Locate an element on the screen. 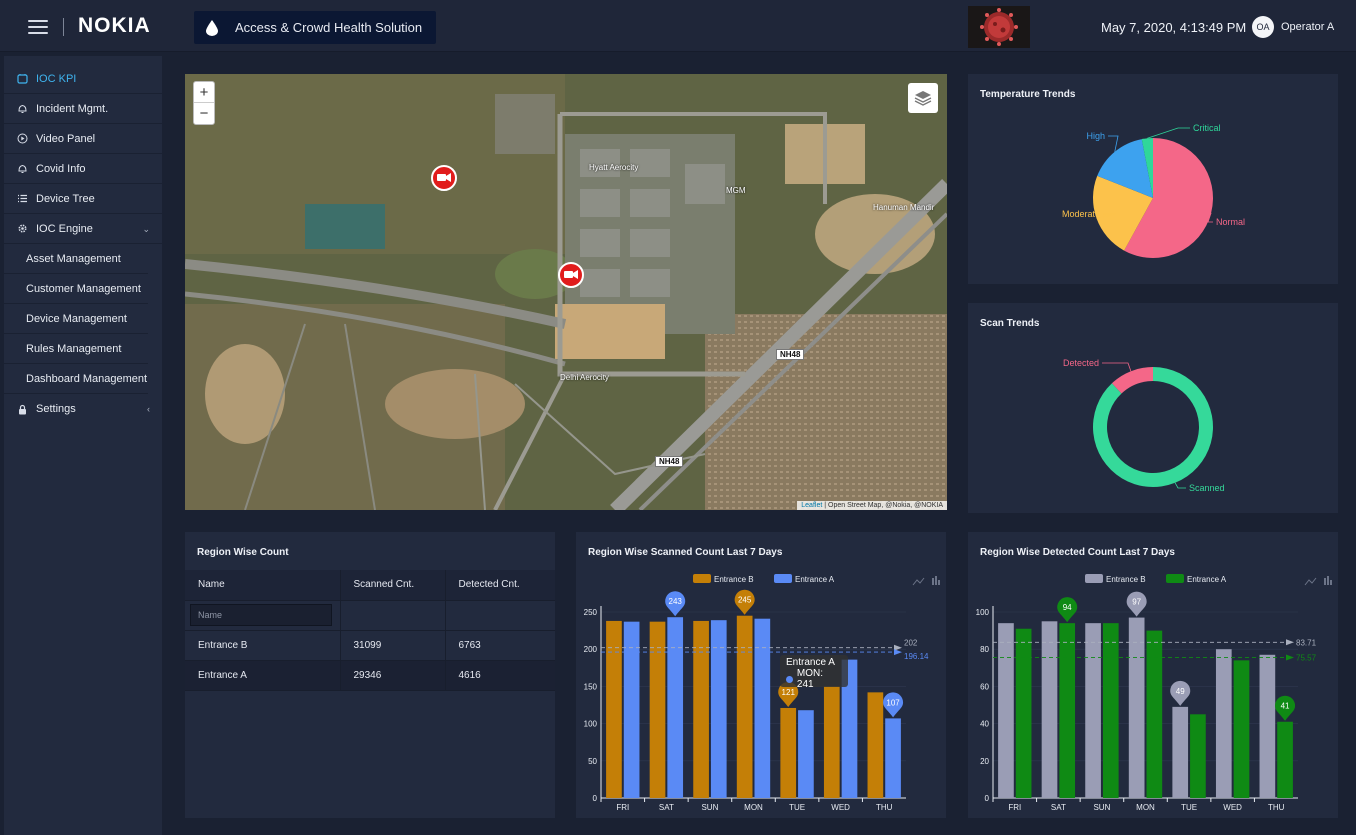 This screenshot has width=1356, height=835. cell-detected: 6763 is located at coordinates (500, 645).